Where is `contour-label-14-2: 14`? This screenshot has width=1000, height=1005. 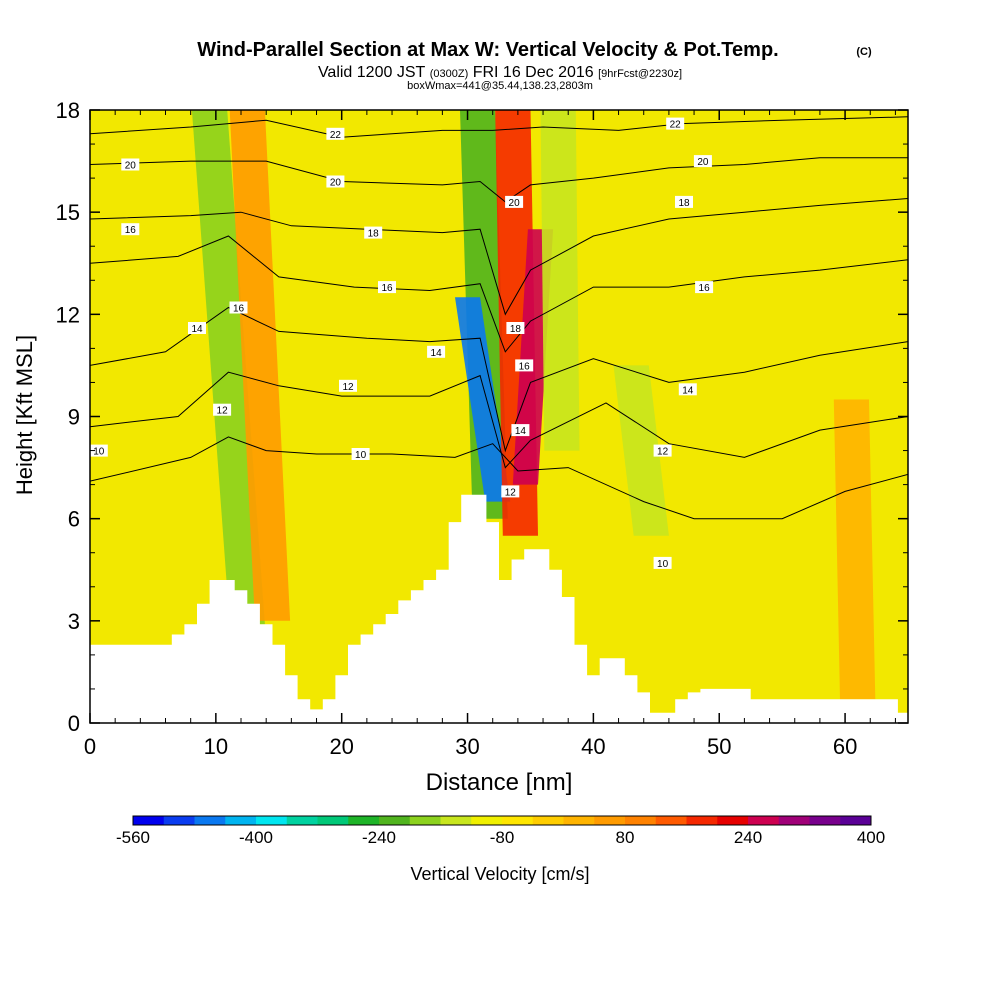
contour-label-14-2: 14 is located at coordinates (520, 430).